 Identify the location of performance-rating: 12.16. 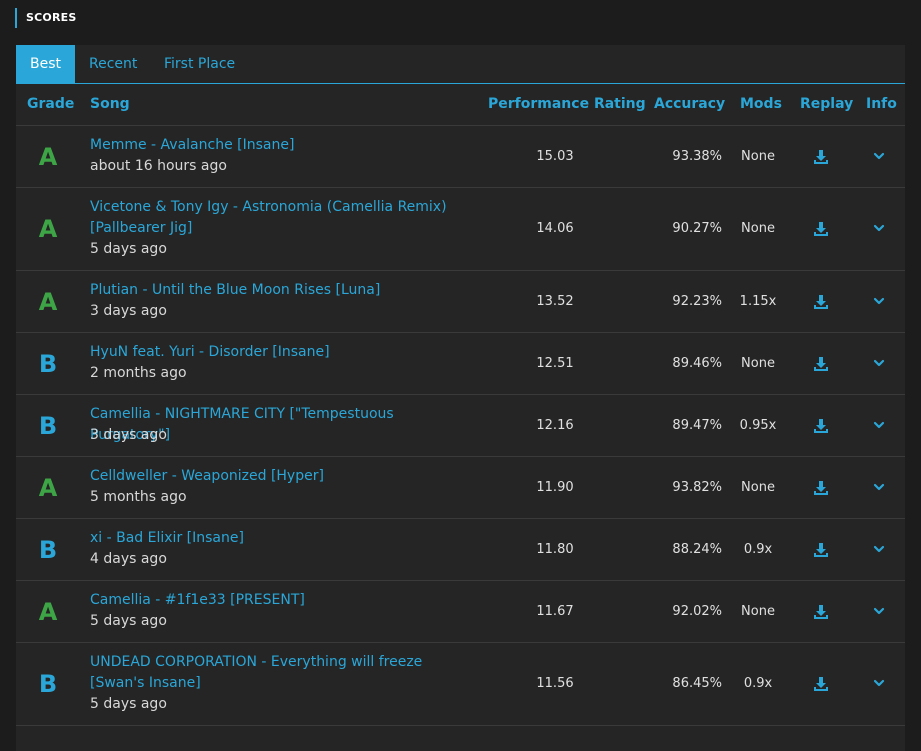
(555, 425).